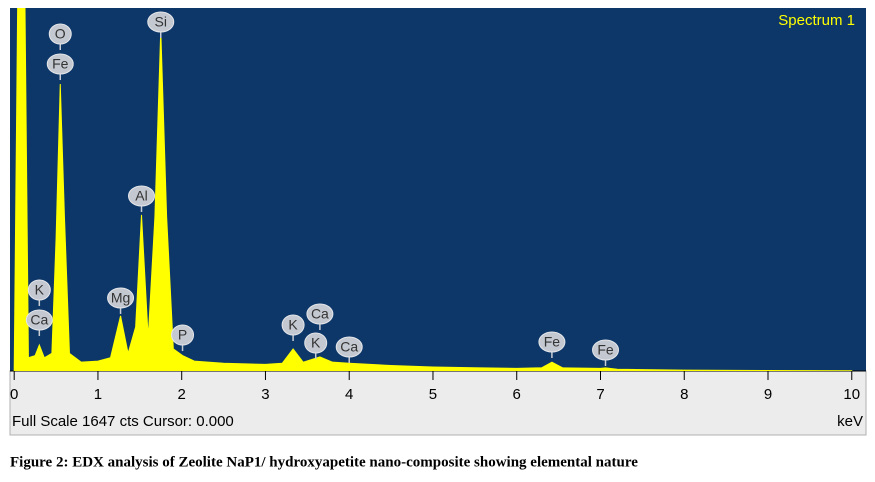 This screenshot has height=482, width=875. I want to click on x-tick-label: 0, so click(14, 394).